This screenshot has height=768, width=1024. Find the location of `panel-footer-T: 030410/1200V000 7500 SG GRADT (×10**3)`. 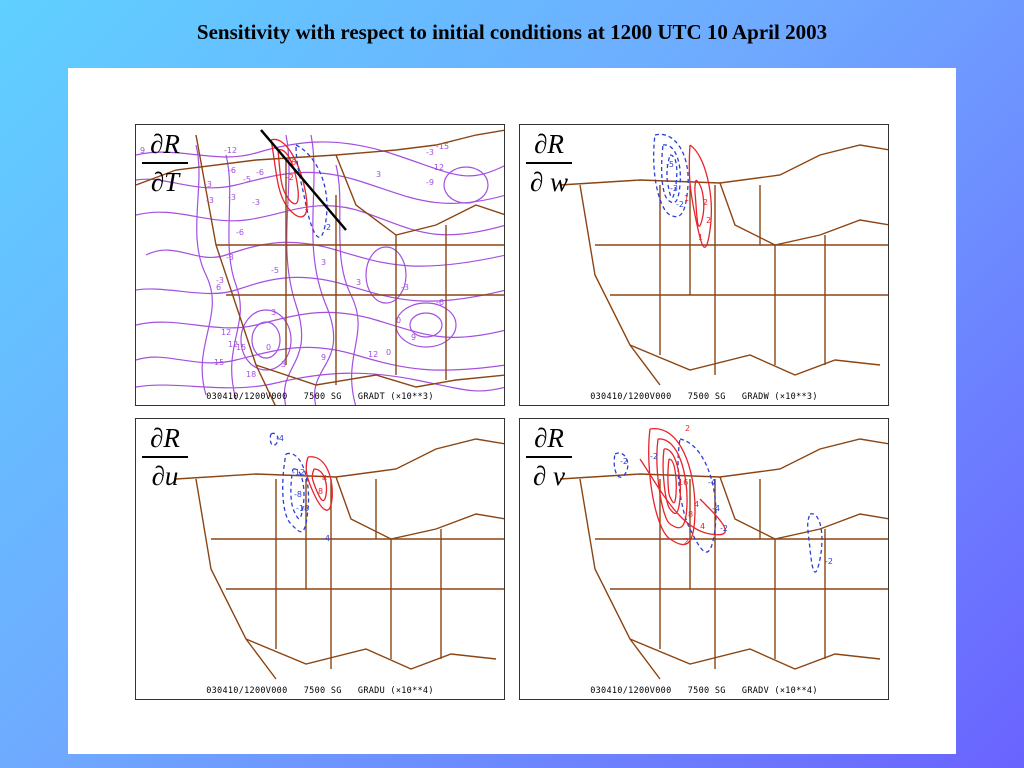

panel-footer-T: 030410/1200V000 7500 SG GRADT (×10**3) is located at coordinates (320, 397).